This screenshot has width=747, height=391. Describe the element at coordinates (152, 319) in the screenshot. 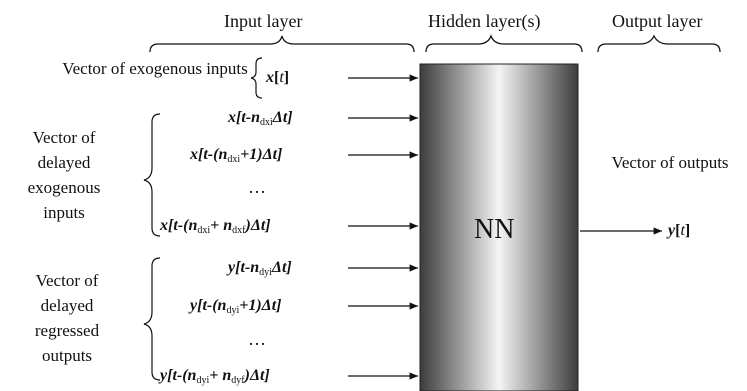

I see `delayed-outputs-brace` at that location.